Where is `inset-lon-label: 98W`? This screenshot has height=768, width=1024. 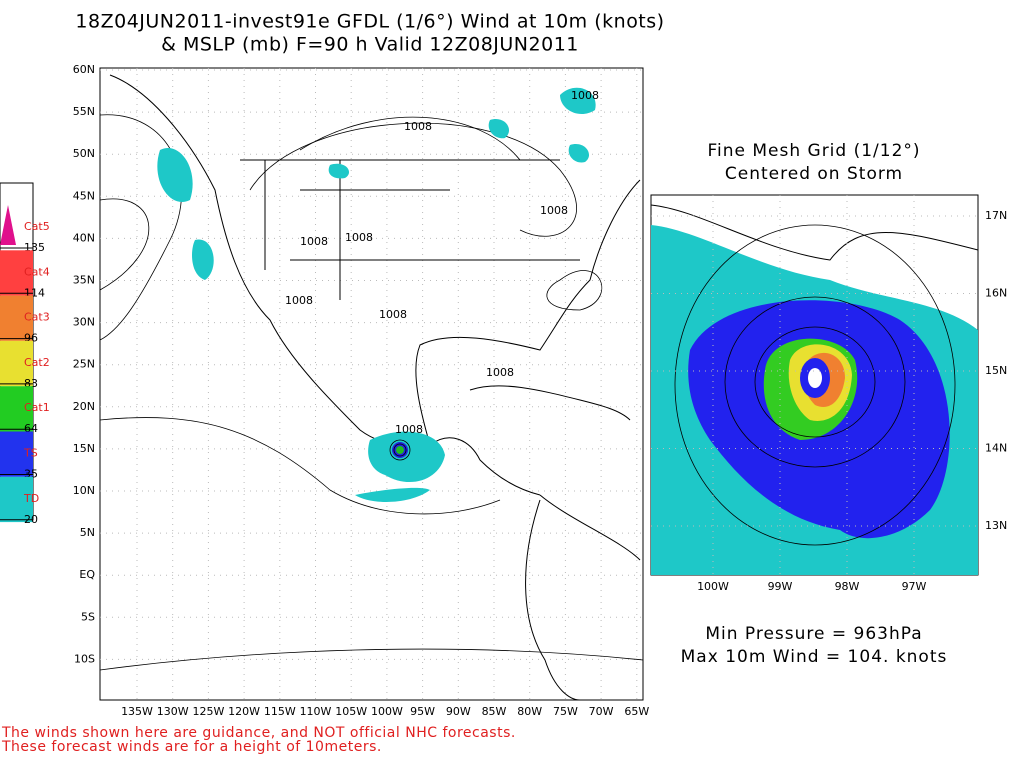
inset-lon-label: 98W is located at coordinates (847, 586).